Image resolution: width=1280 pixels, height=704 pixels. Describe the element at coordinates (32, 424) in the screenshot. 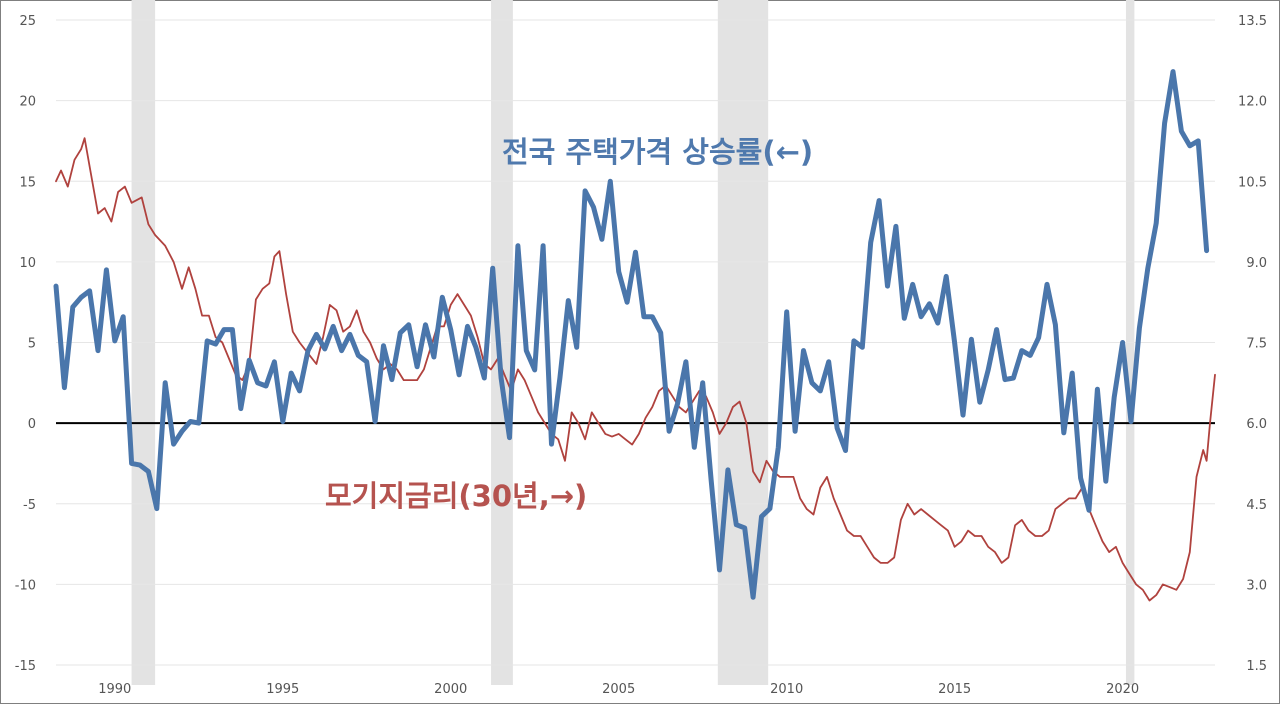

I see `left-tick-label: 0` at that location.